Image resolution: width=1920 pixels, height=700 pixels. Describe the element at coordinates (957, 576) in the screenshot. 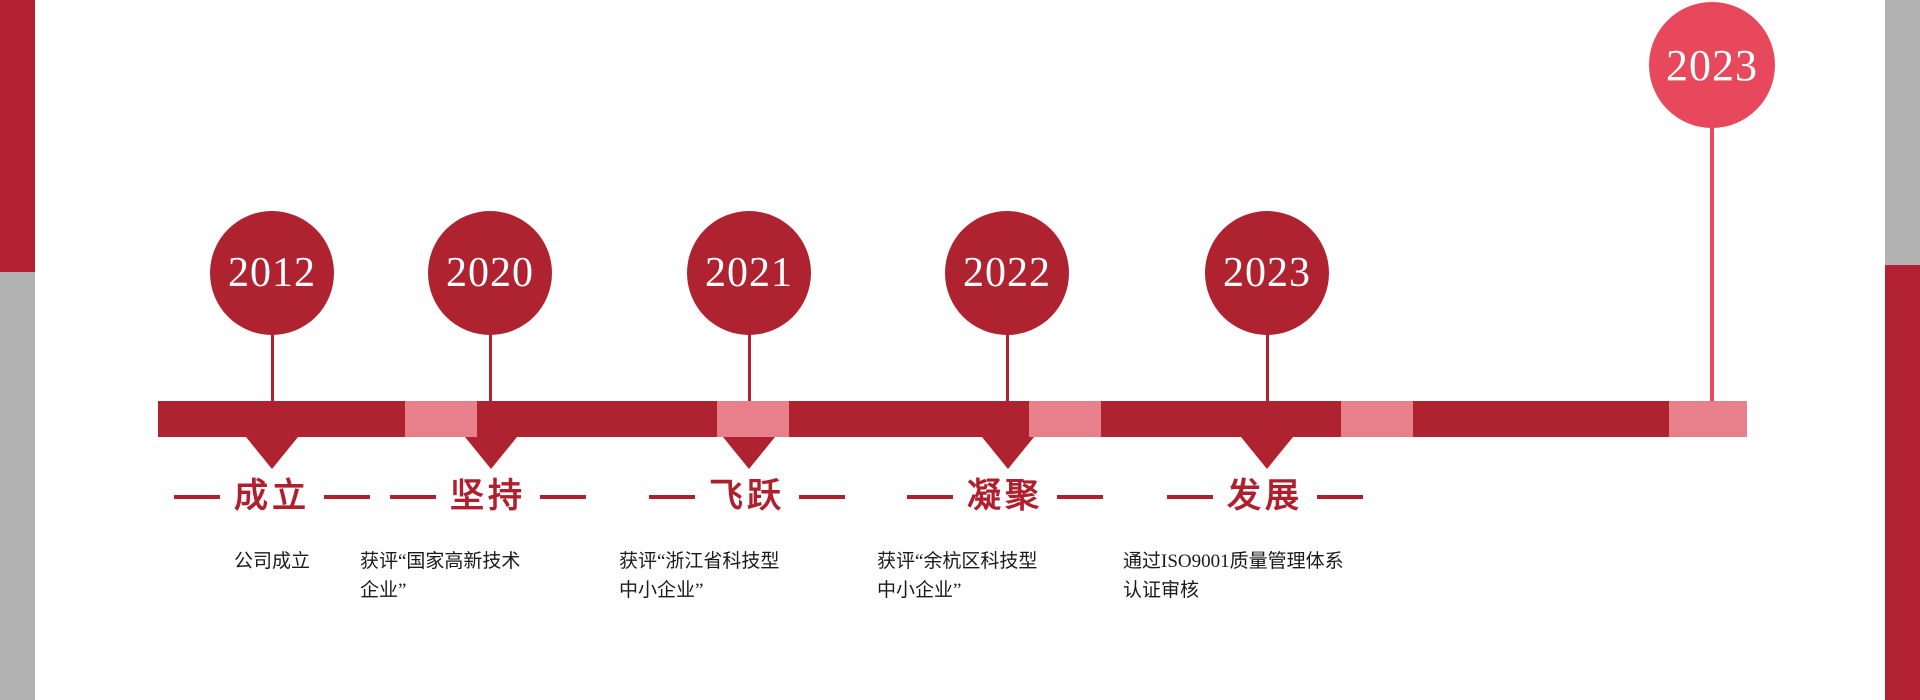

I see `milestone-description-2022: 获评“余杭区科技型 中小企业”` at that location.